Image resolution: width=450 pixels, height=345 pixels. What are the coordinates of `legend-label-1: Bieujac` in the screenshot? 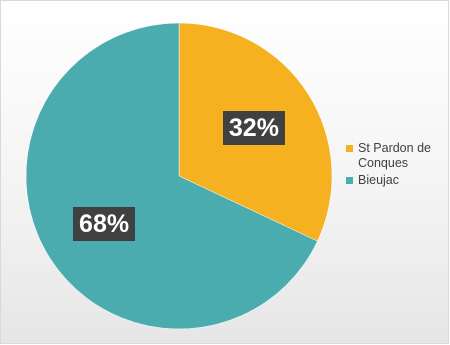 It's located at (378, 180).